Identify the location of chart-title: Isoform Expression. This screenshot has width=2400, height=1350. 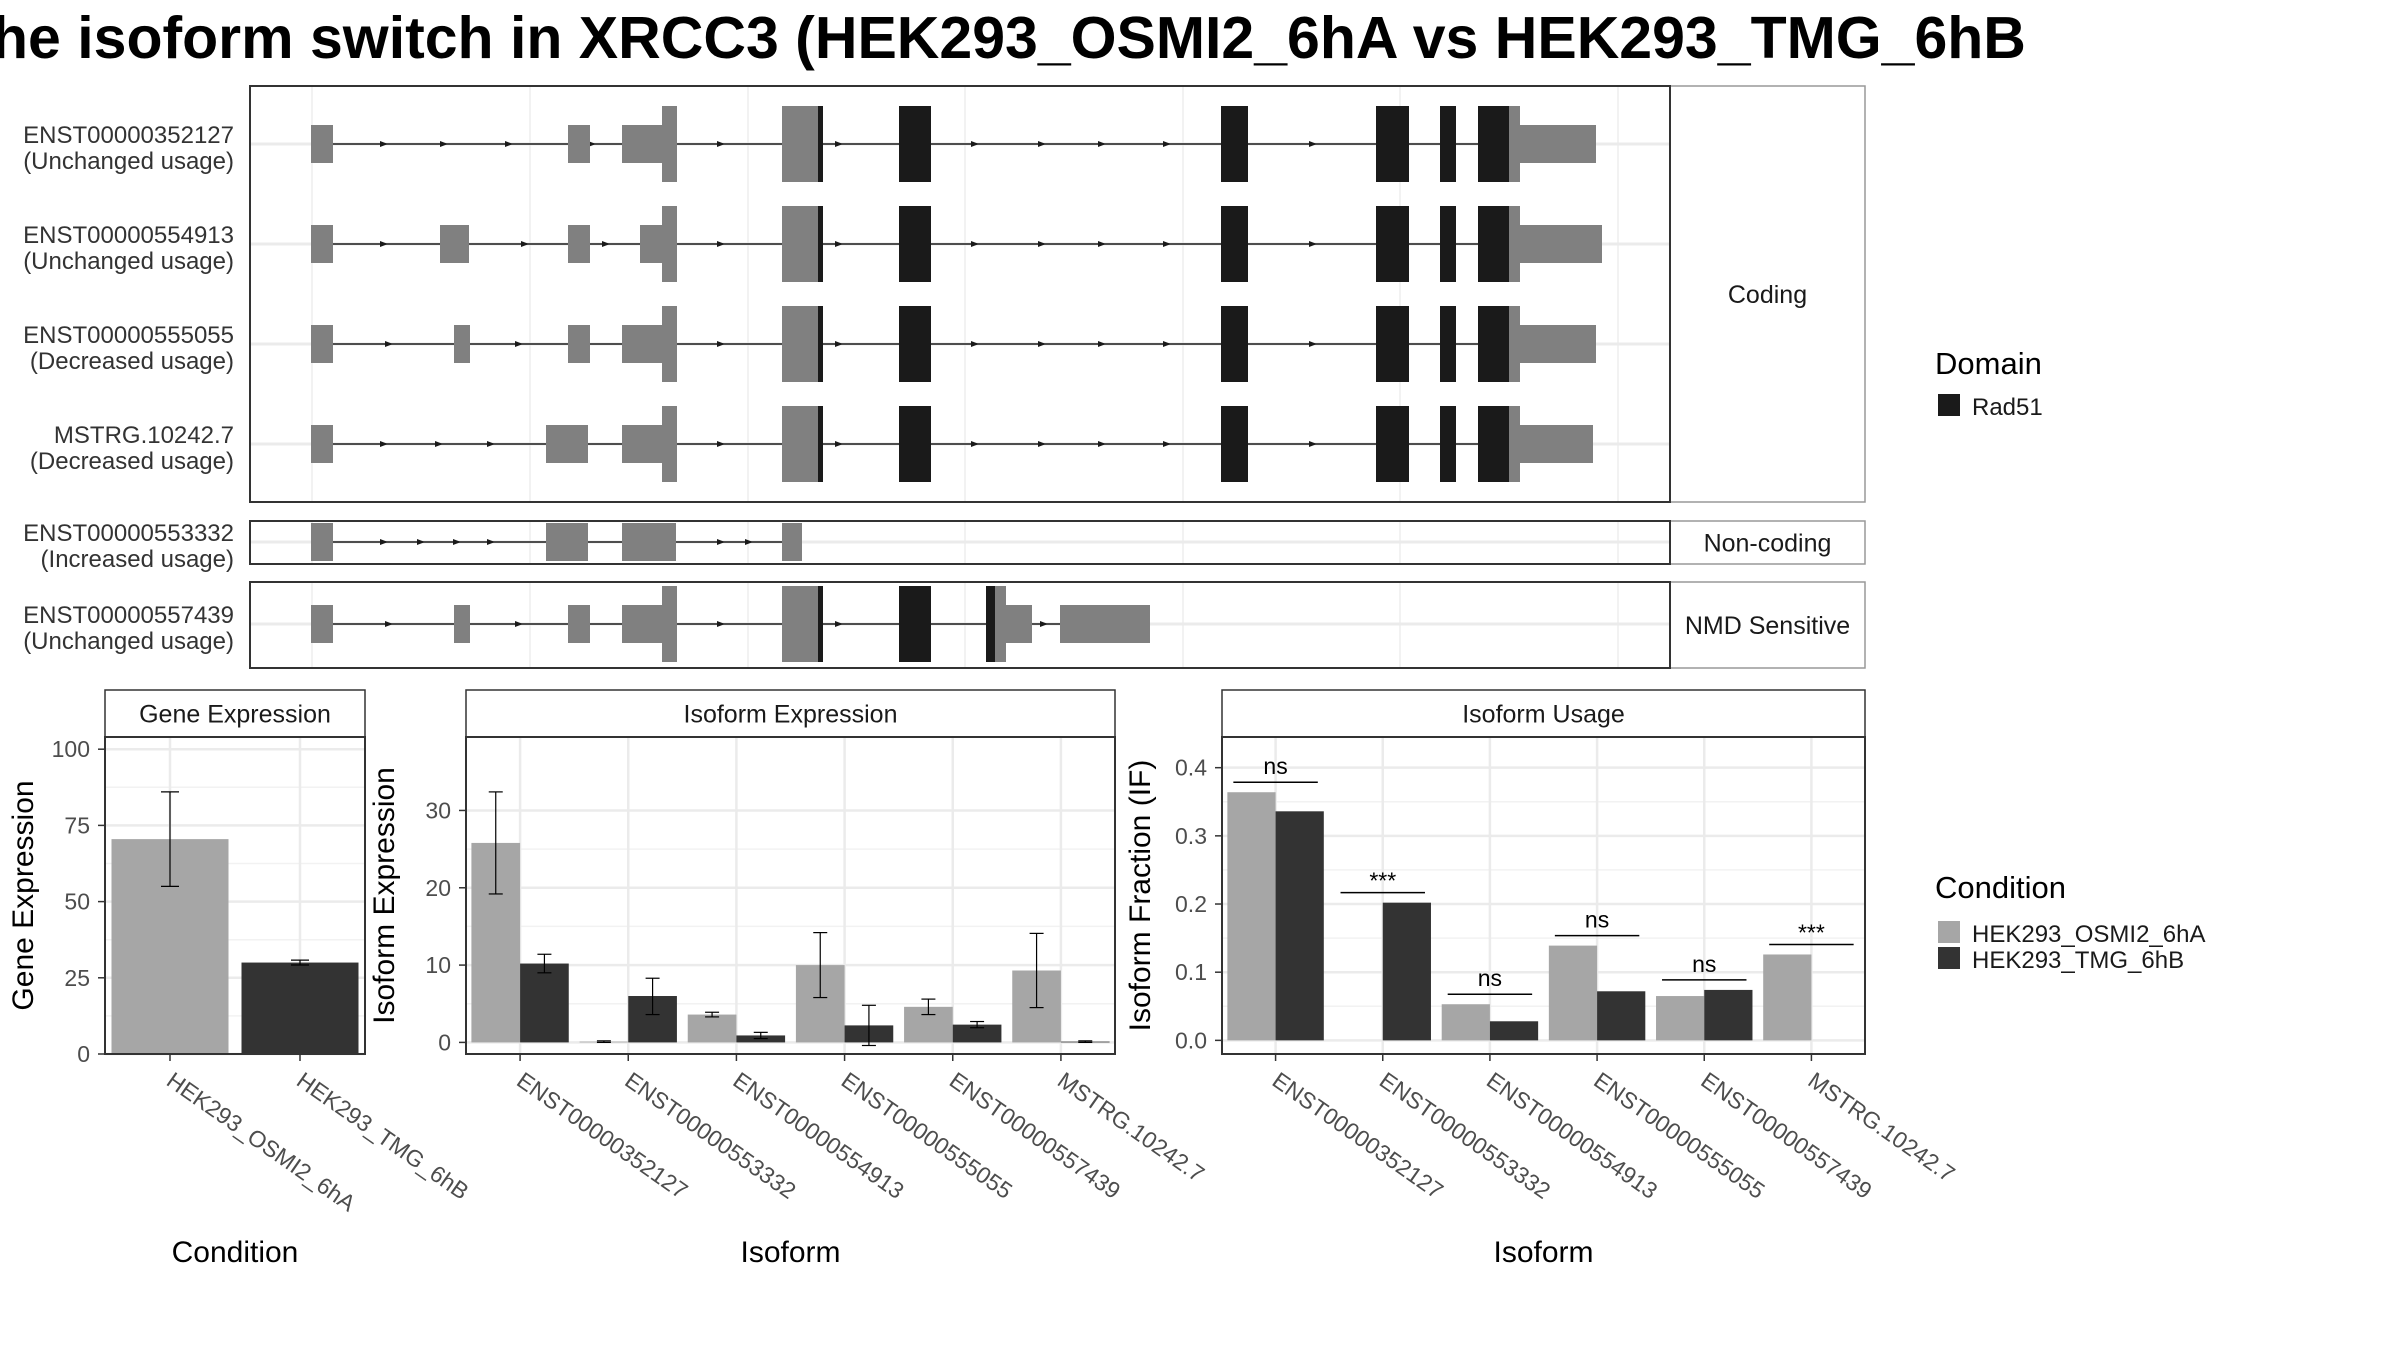
(791, 715).